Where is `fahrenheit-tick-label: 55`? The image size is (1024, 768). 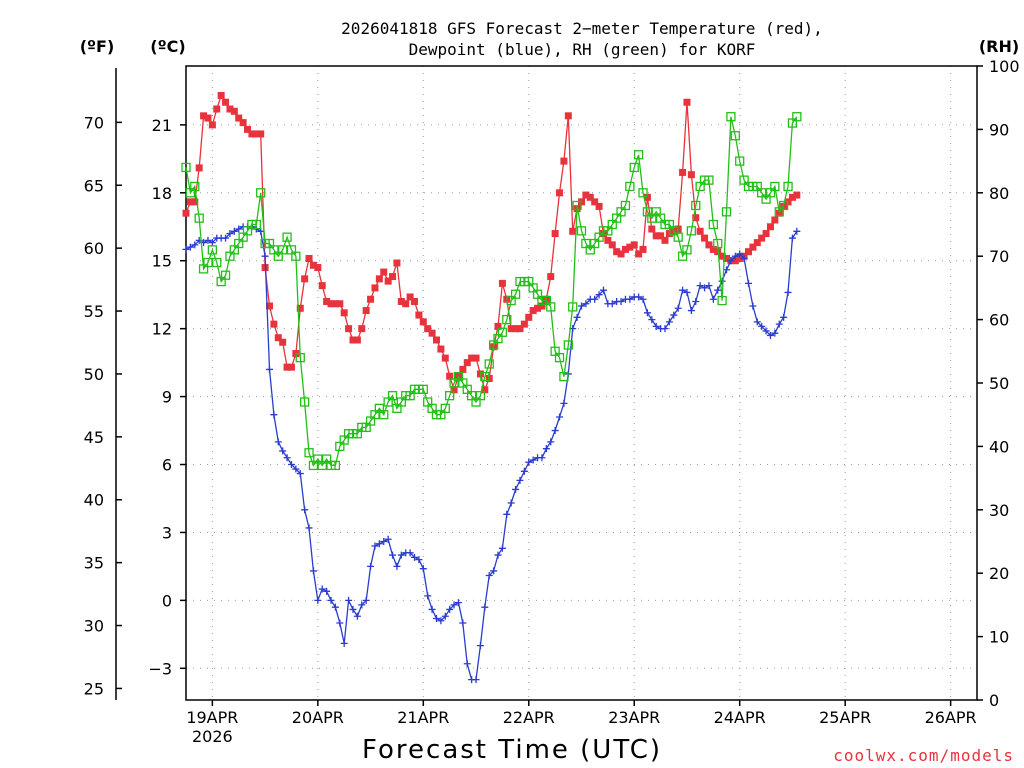
fahrenheit-tick-label: 55 is located at coordinates (94, 311).